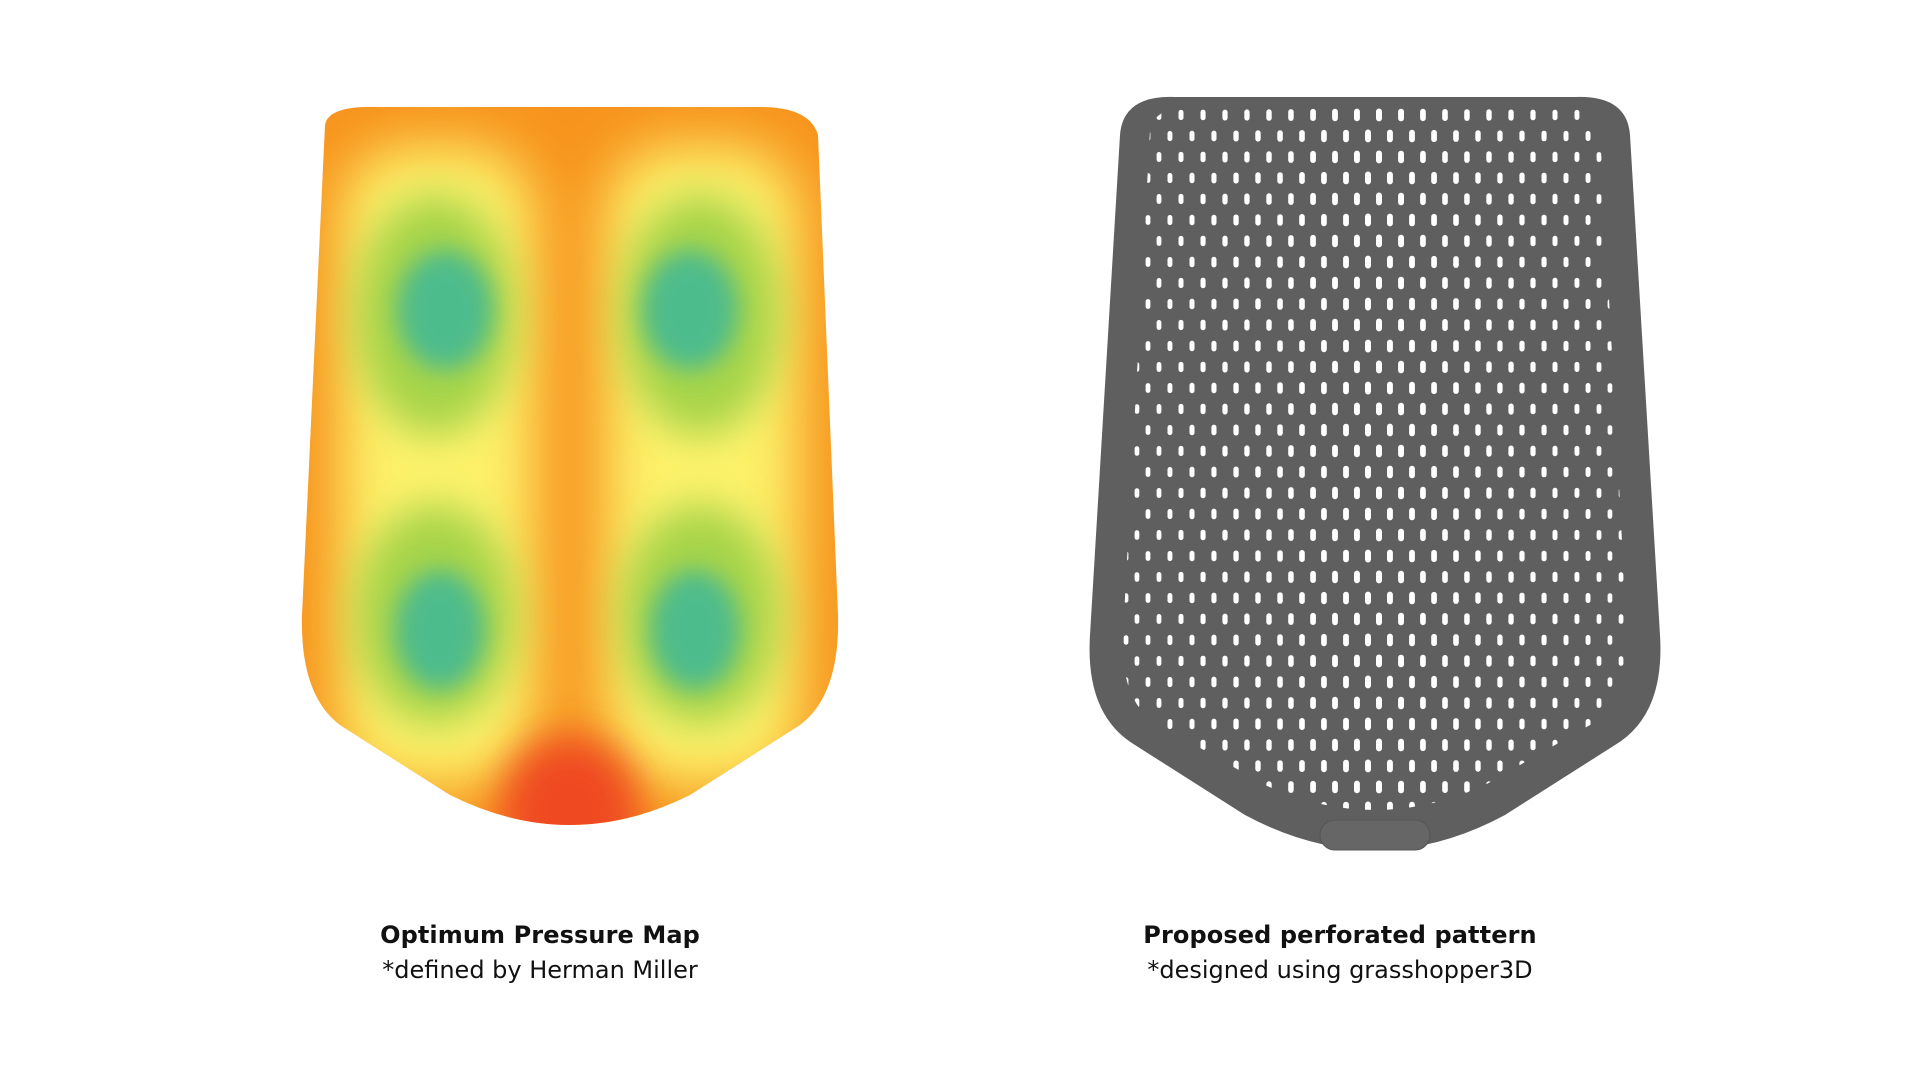 The width and height of the screenshot is (1920, 1080). Describe the element at coordinates (1375, 835) in the screenshot. I see `seat-notch` at that location.